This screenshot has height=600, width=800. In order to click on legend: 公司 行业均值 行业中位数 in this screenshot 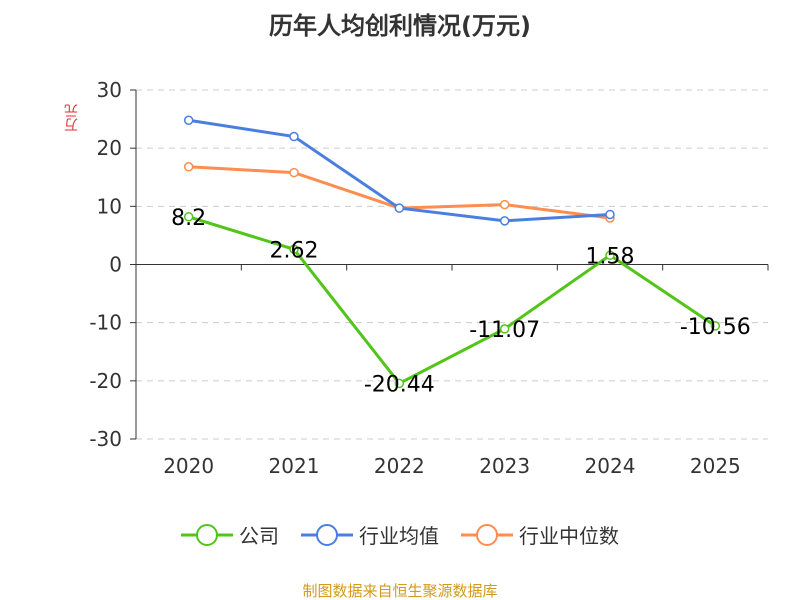, I will do `click(400, 534)`.